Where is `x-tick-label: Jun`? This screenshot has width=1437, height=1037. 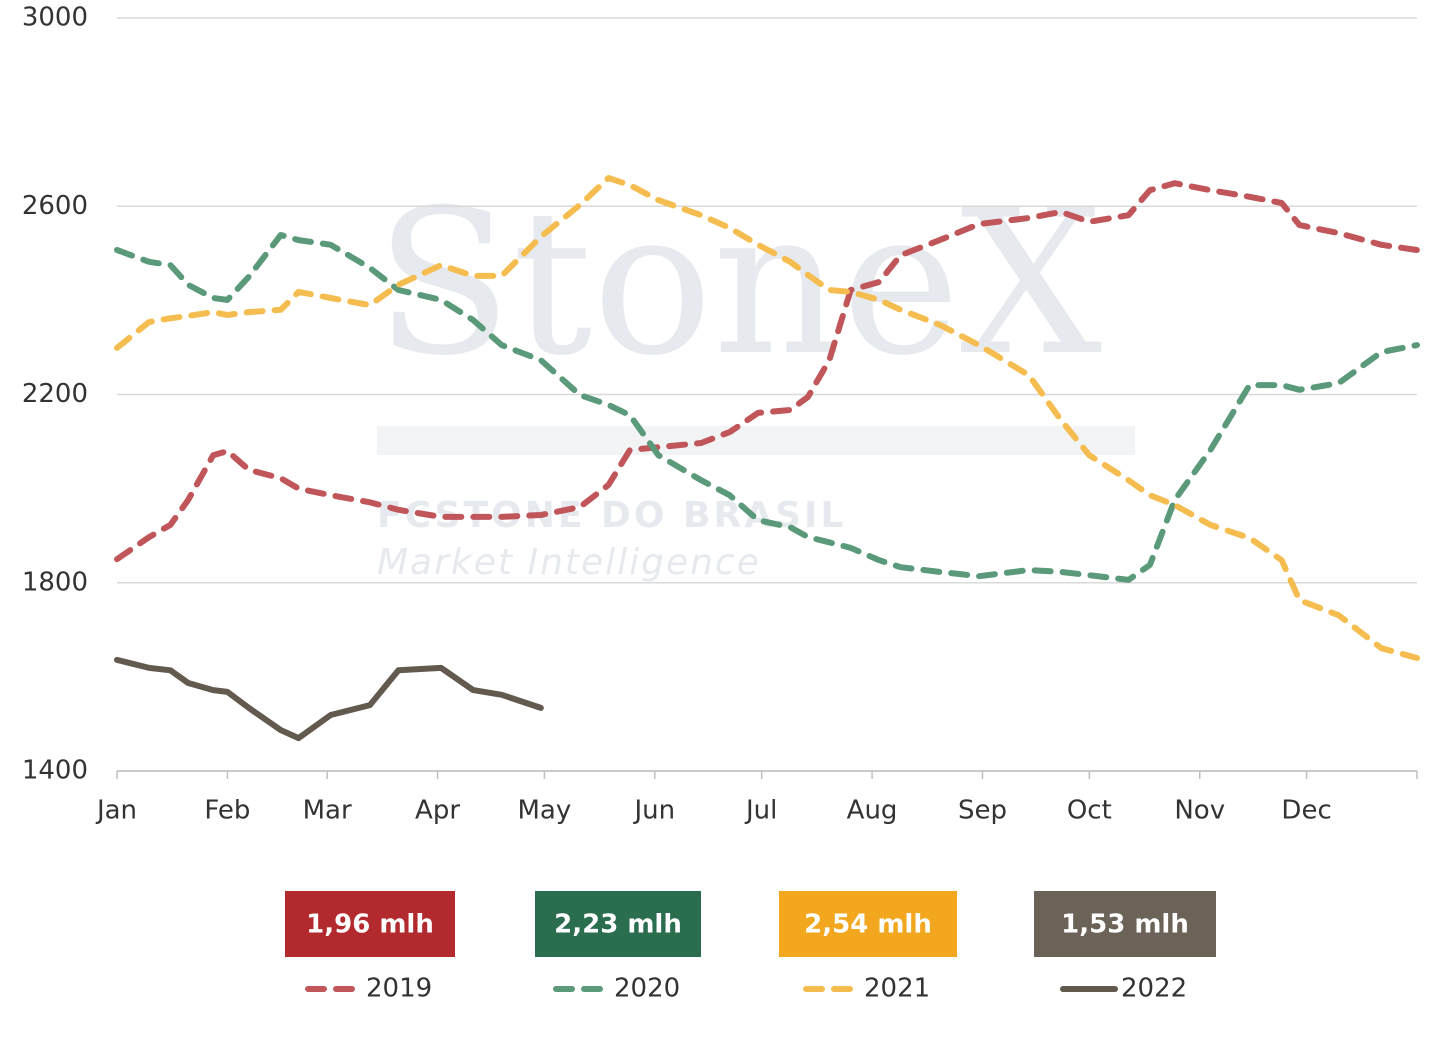 x-tick-label: Jun is located at coordinates (653, 811).